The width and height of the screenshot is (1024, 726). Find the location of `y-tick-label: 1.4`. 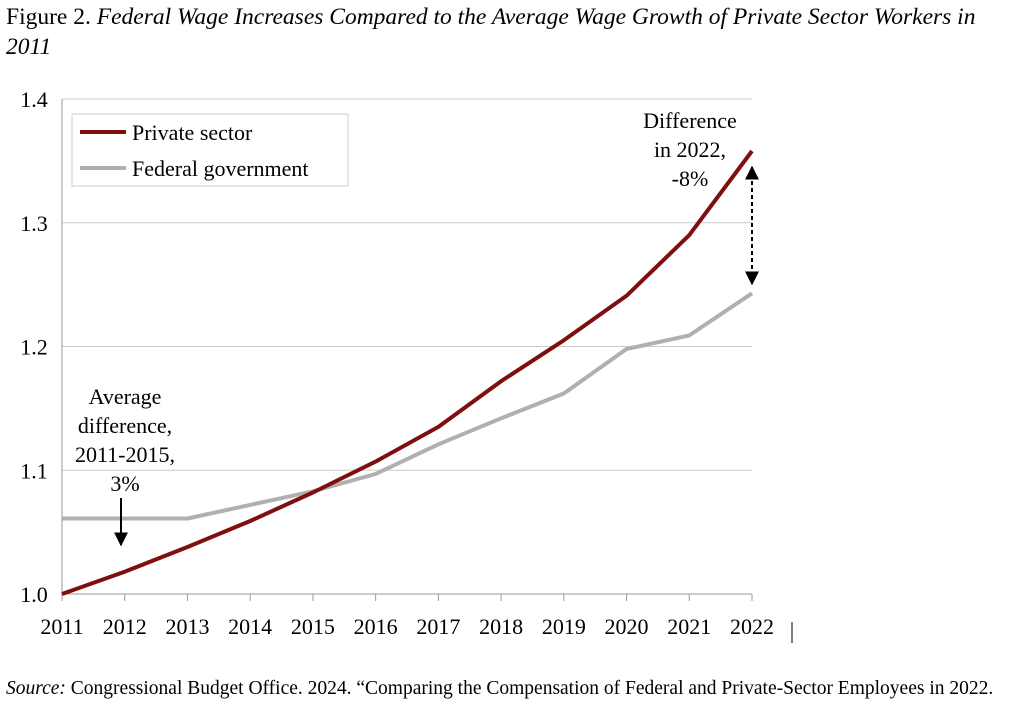

y-tick-label: 1.4 is located at coordinates (34, 99).